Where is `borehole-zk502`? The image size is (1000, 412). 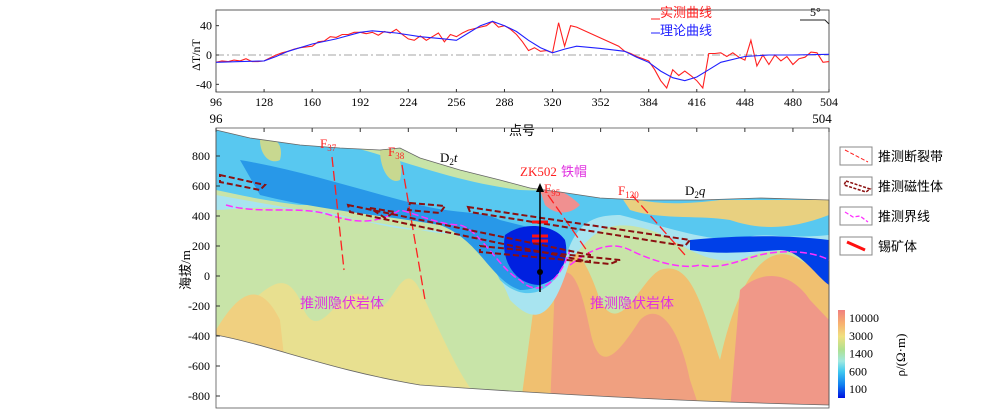
borehole-zk502 is located at coordinates (540, 237).